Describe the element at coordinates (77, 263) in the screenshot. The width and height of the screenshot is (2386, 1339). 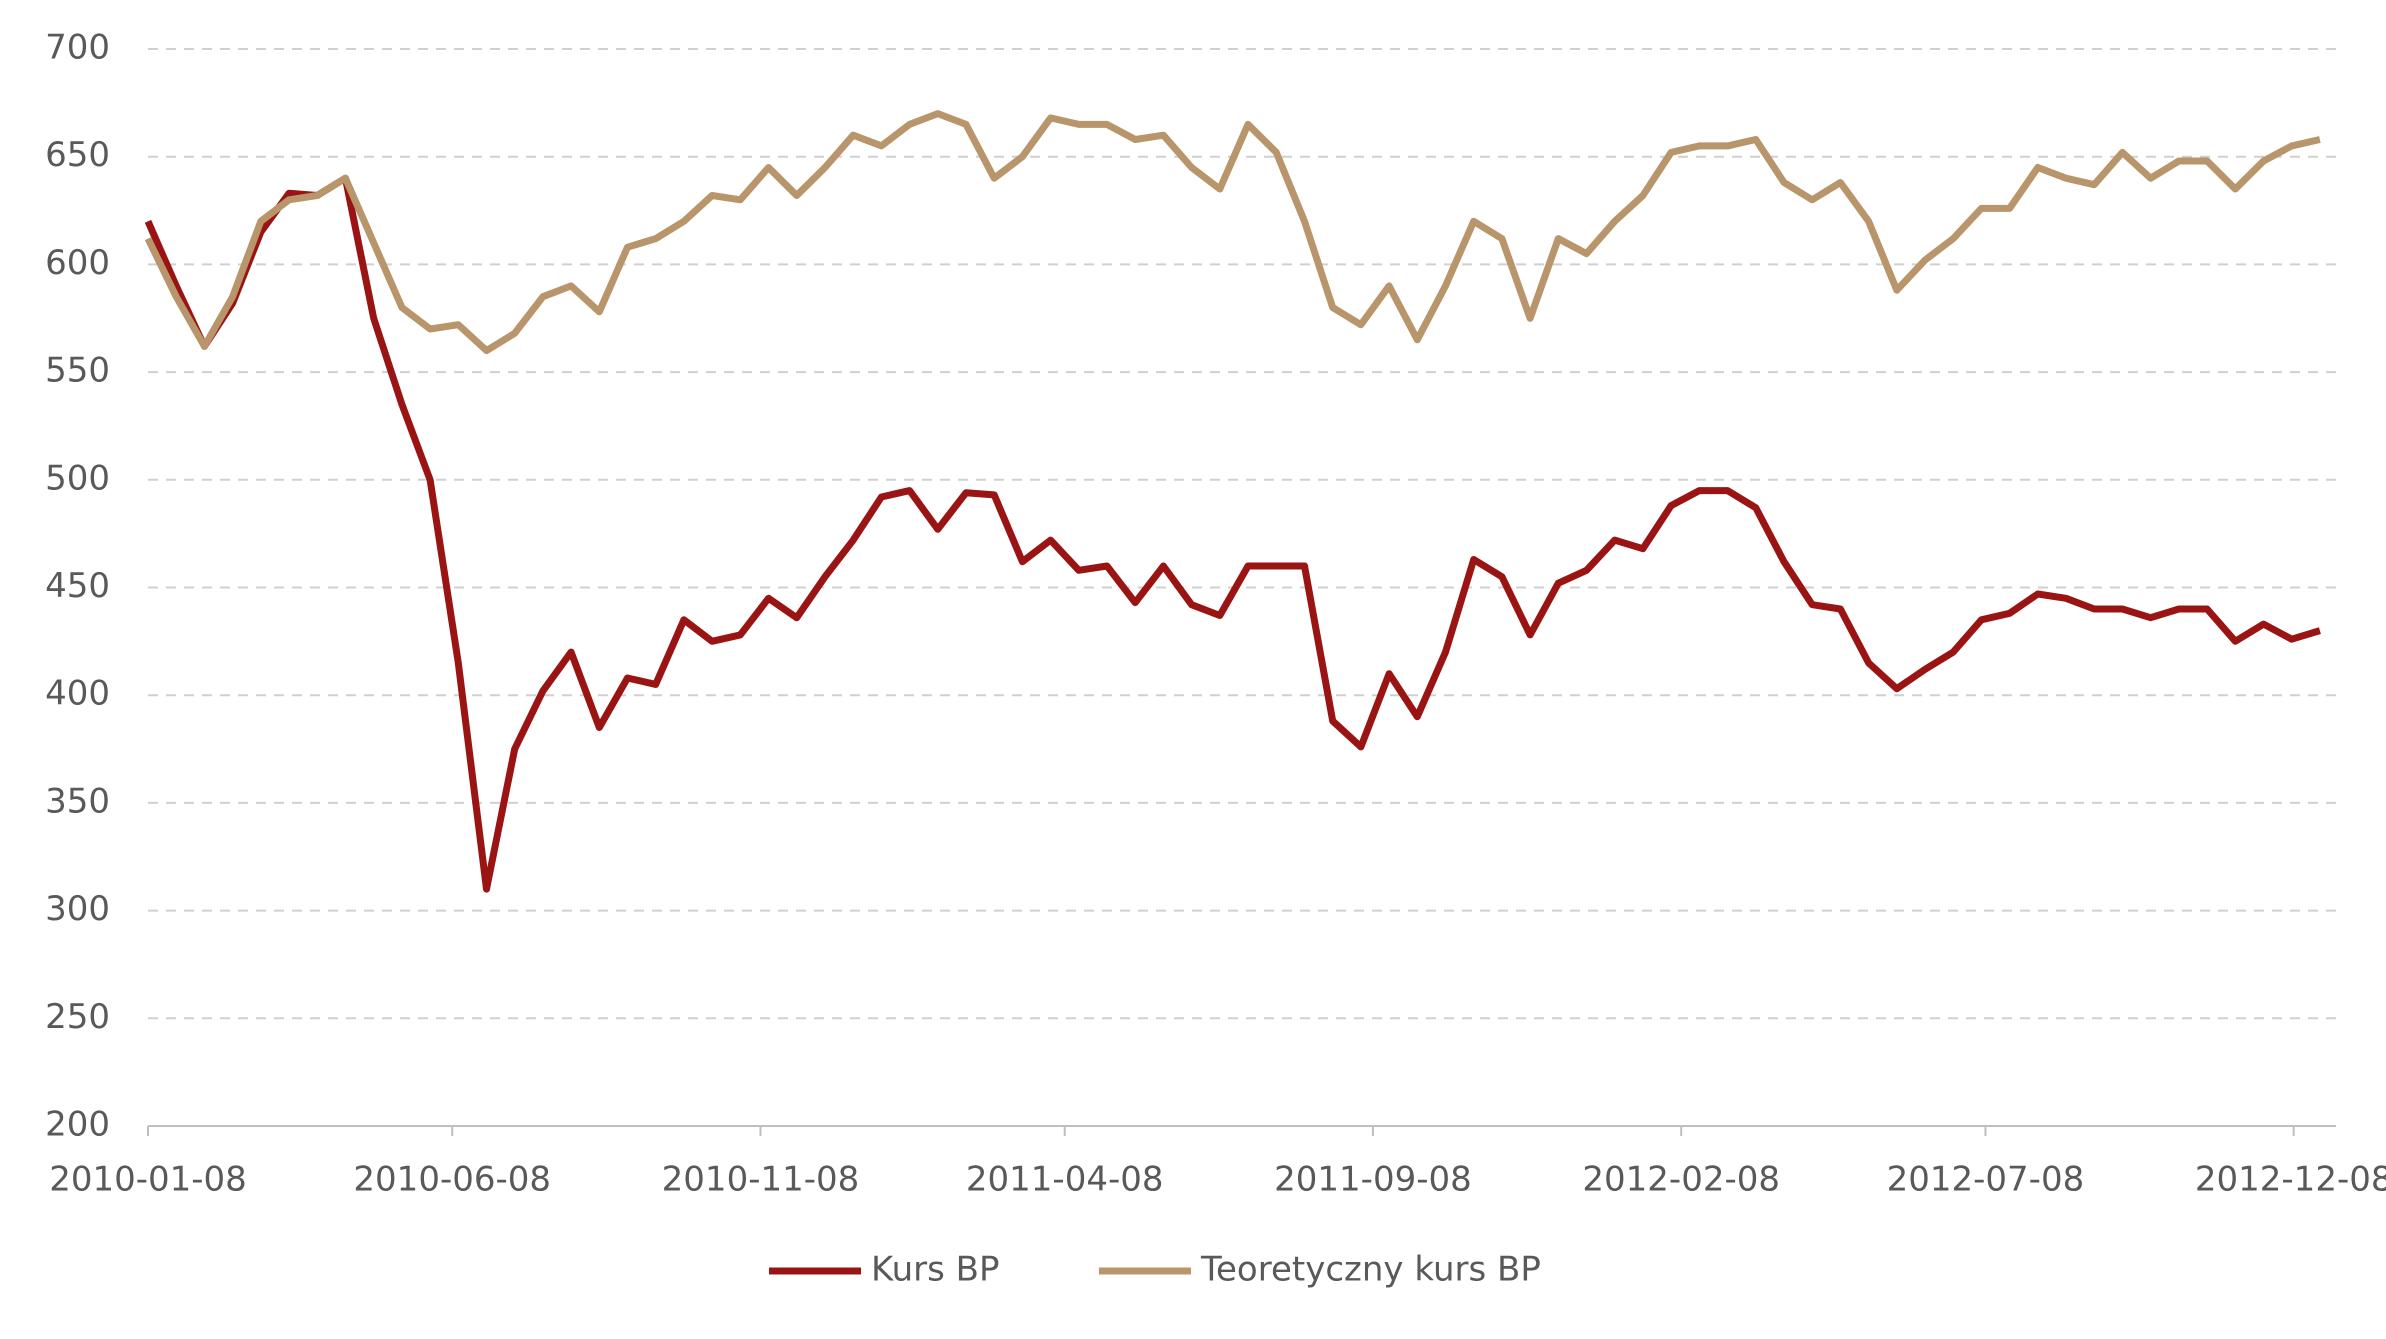
I see `y-tick-label: 600` at that location.